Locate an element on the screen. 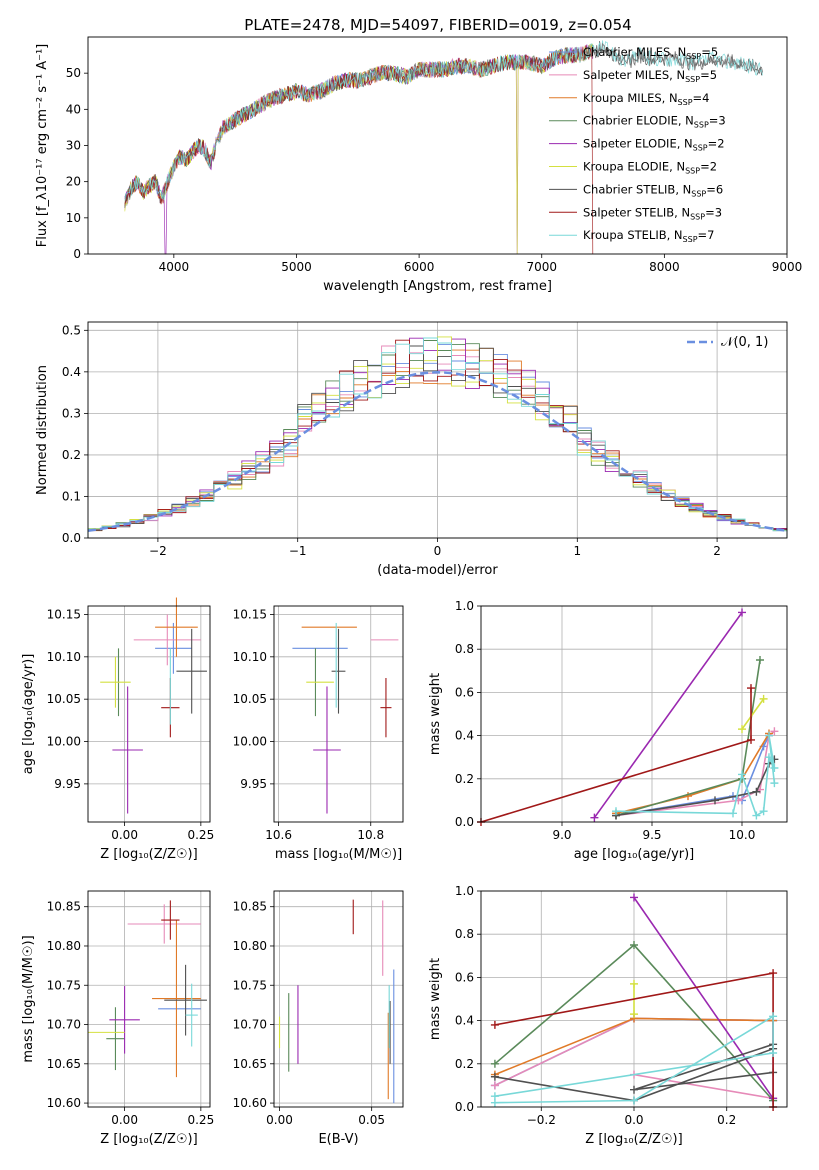  legend-label: Chabrier MILES, NSSP=5 is located at coordinates (650, 53).